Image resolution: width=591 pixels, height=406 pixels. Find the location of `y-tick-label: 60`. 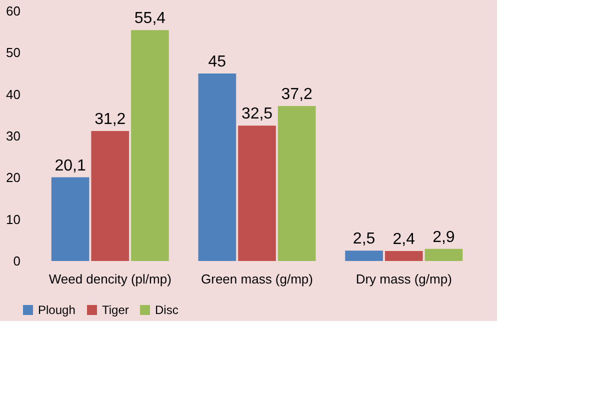

y-tick-label: 60 is located at coordinates (13, 11).